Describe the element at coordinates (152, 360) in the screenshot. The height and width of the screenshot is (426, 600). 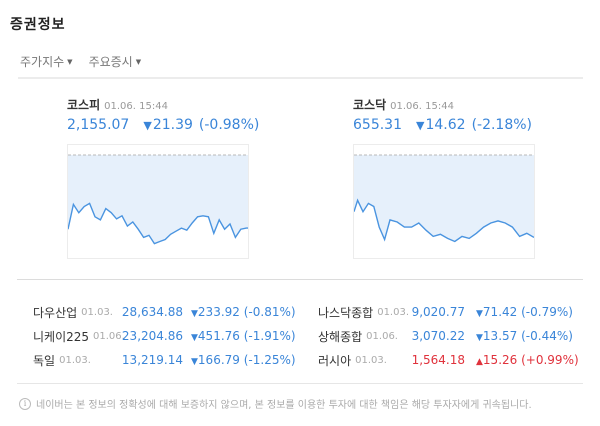
I see `market-price: 13,219.14` at that location.